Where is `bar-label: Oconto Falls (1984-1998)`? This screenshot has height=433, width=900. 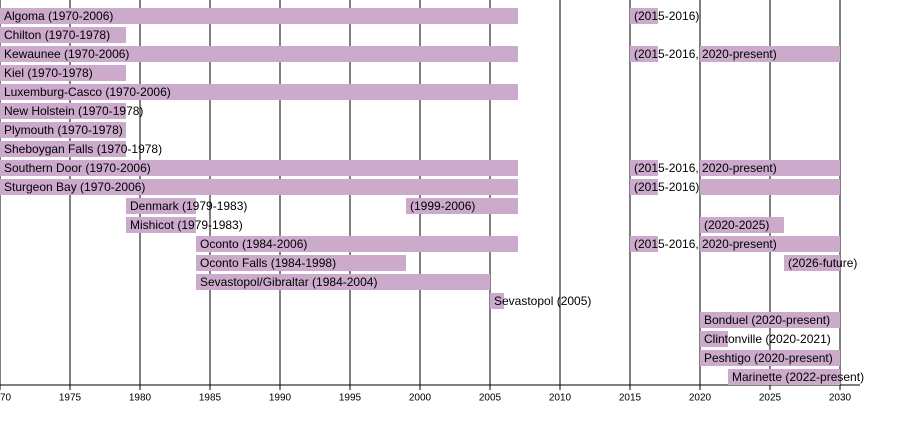
bar-label: Oconto Falls (1984-1998) is located at coordinates (268, 263).